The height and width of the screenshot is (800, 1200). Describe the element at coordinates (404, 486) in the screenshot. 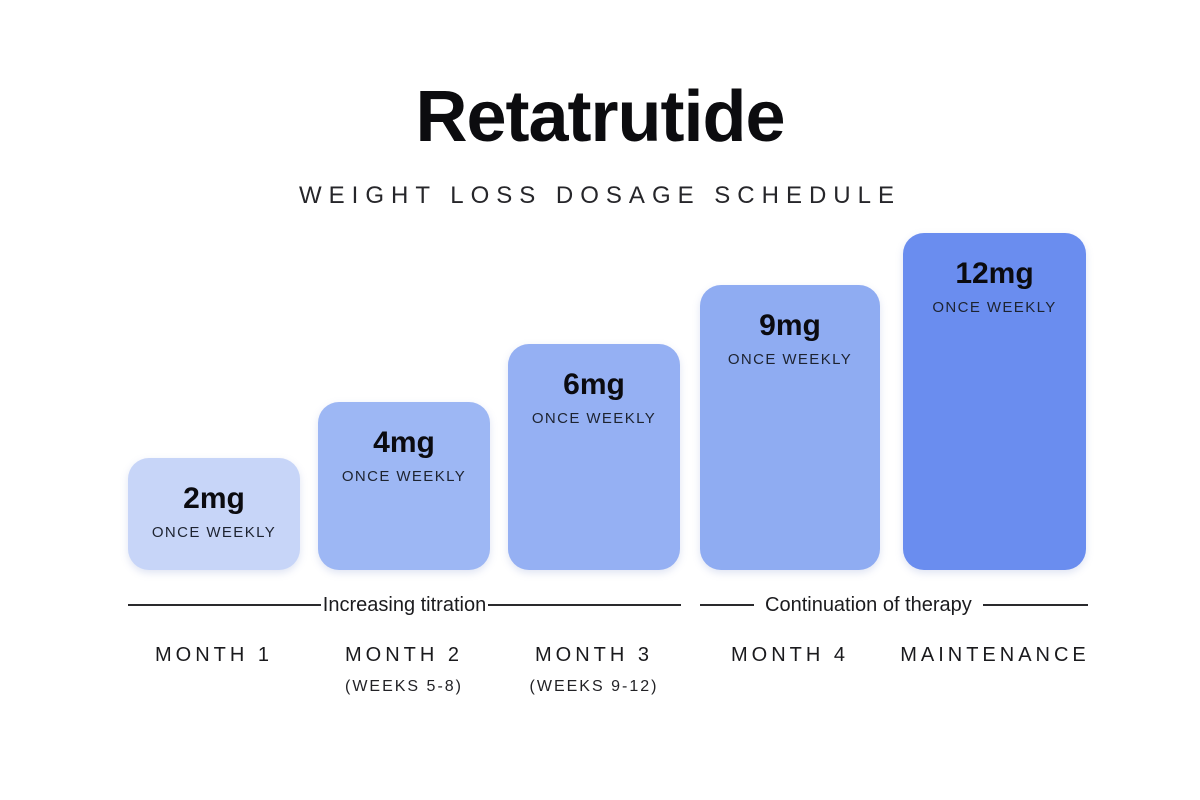

I see `dosage-bar-4mg: 4mg ONCE WEEKLY` at that location.